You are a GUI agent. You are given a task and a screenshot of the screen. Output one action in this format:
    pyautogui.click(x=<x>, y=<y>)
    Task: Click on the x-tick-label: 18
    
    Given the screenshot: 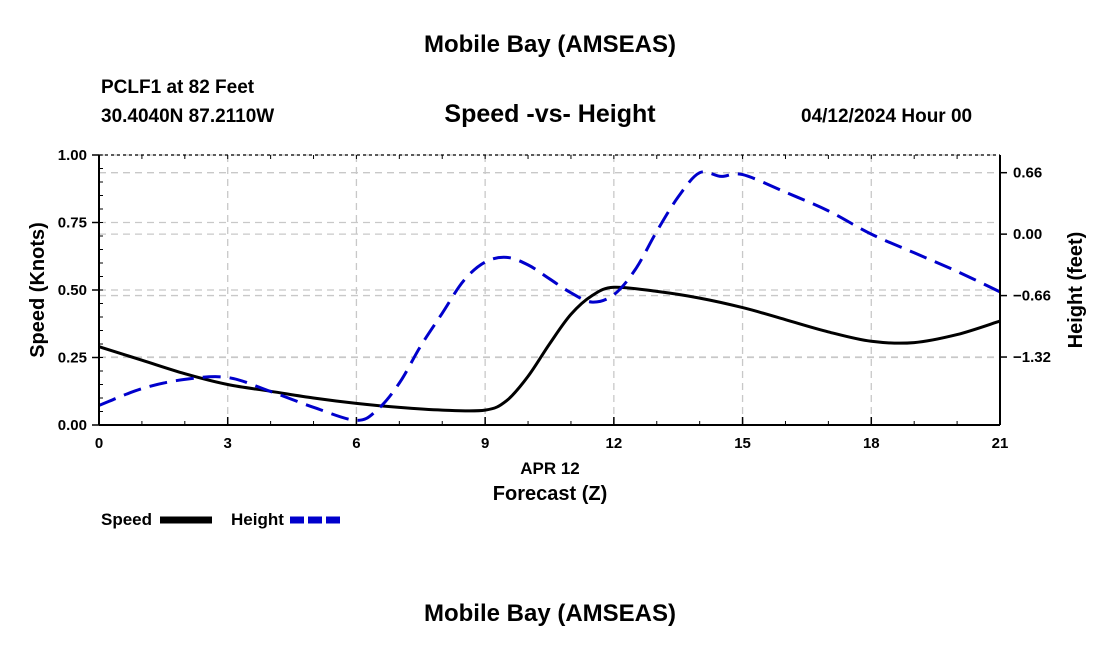 What is the action you would take?
    pyautogui.click(x=871, y=443)
    